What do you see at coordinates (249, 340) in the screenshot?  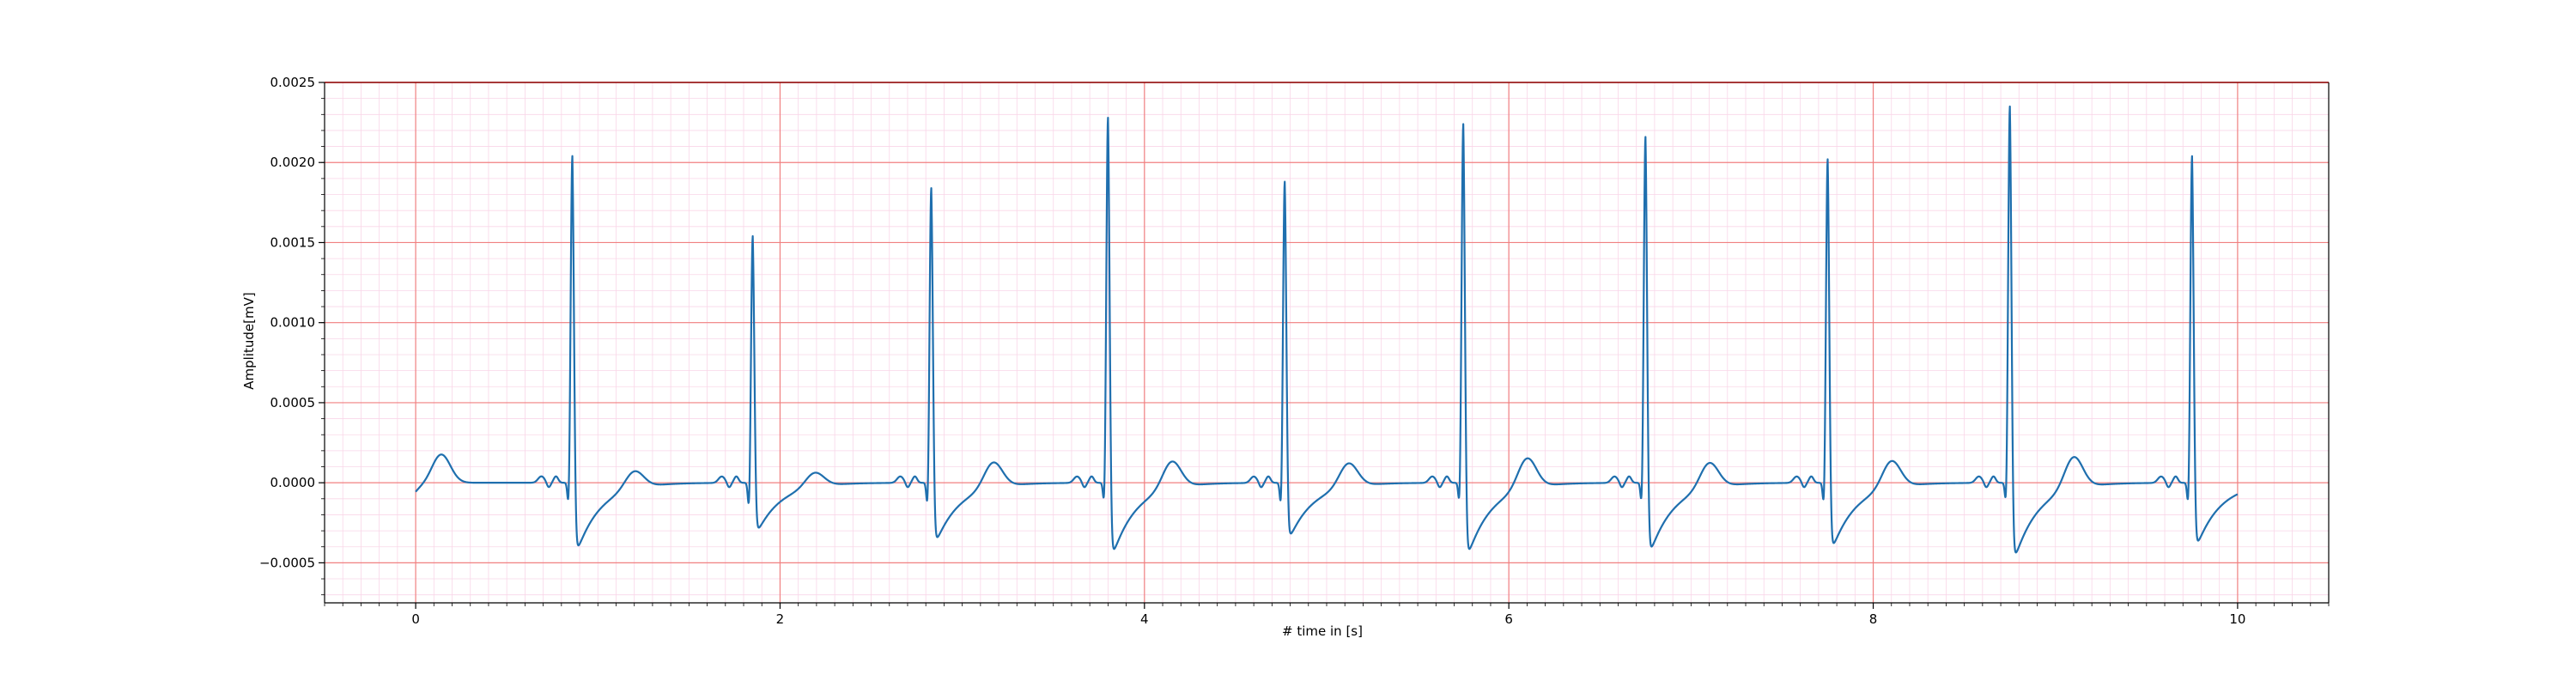 I see `y-axis-label: Amplitude[mV]` at bounding box center [249, 340].